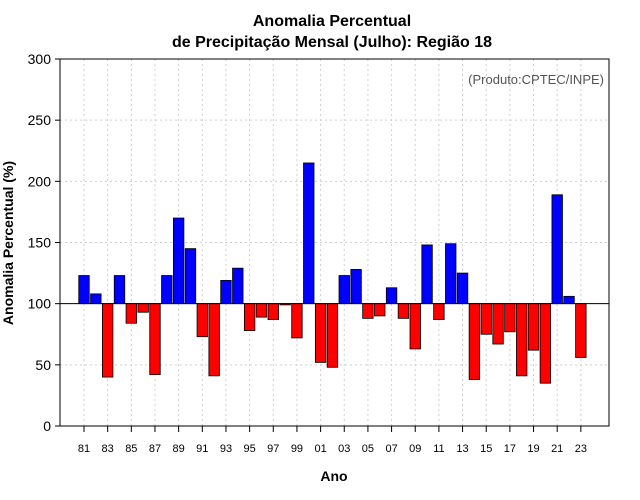 Image resolution: width=640 pixels, height=500 pixels. I want to click on y-tick-label: 150, so click(40, 243).